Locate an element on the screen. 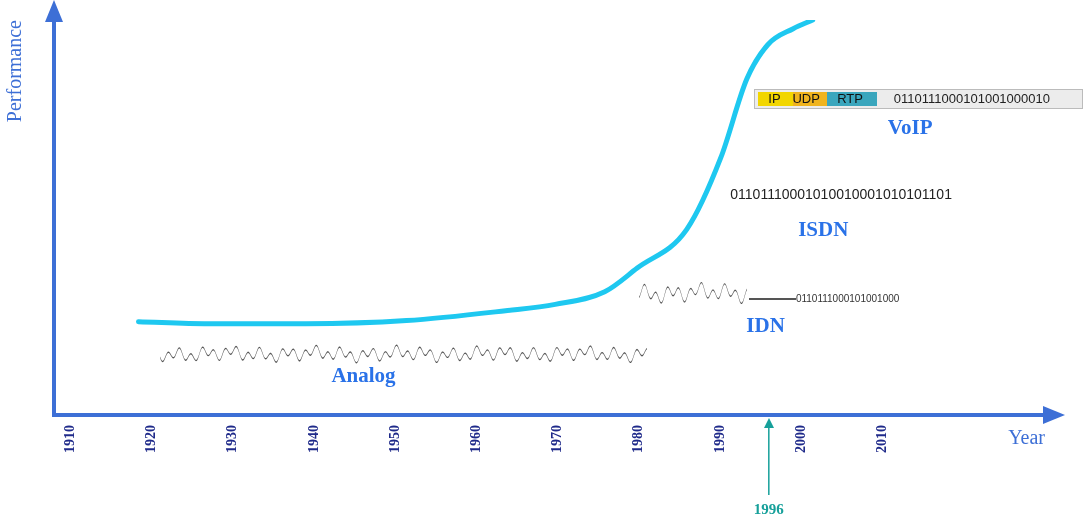 This screenshot has width=1085, height=521. x-tick-label: 1960 is located at coordinates (475, 439).